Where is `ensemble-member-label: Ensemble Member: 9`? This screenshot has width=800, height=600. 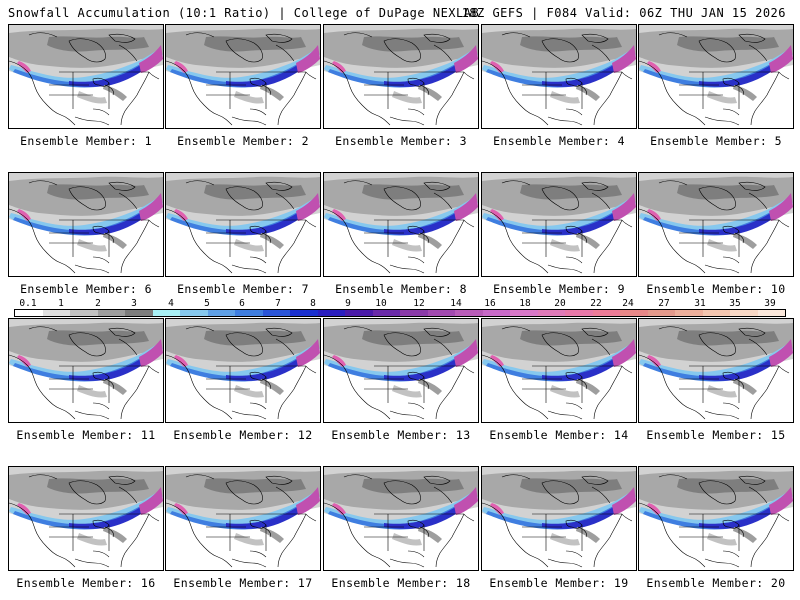 ensemble-member-label: Ensemble Member: 9 is located at coordinates (559, 289).